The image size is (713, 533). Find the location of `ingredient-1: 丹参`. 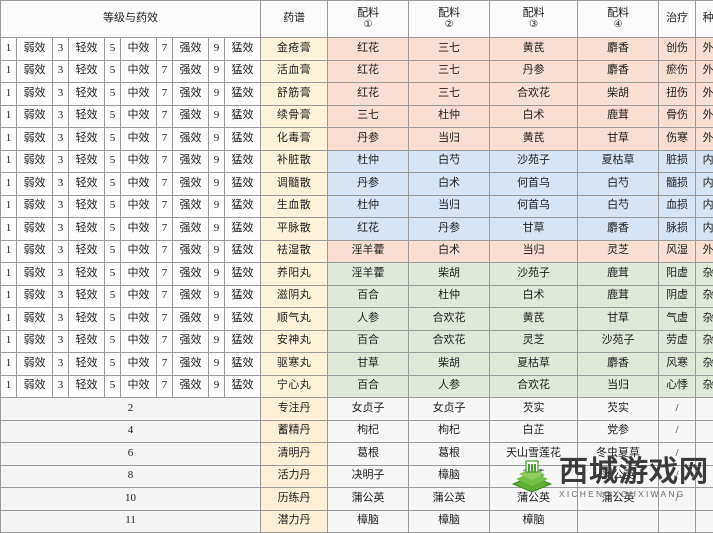

ingredient-1: 丹参 is located at coordinates (368, 139).